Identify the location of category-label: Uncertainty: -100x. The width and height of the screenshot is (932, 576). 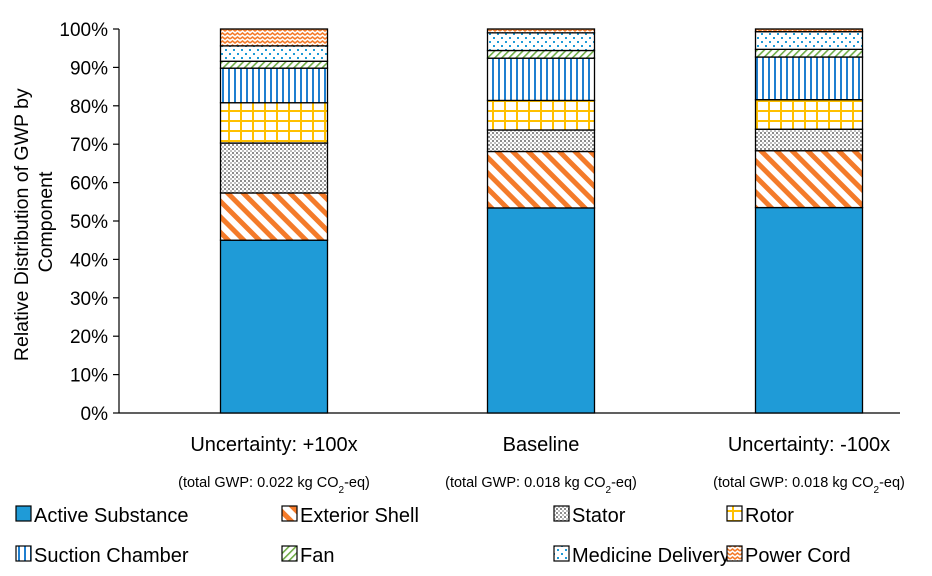
(809, 445).